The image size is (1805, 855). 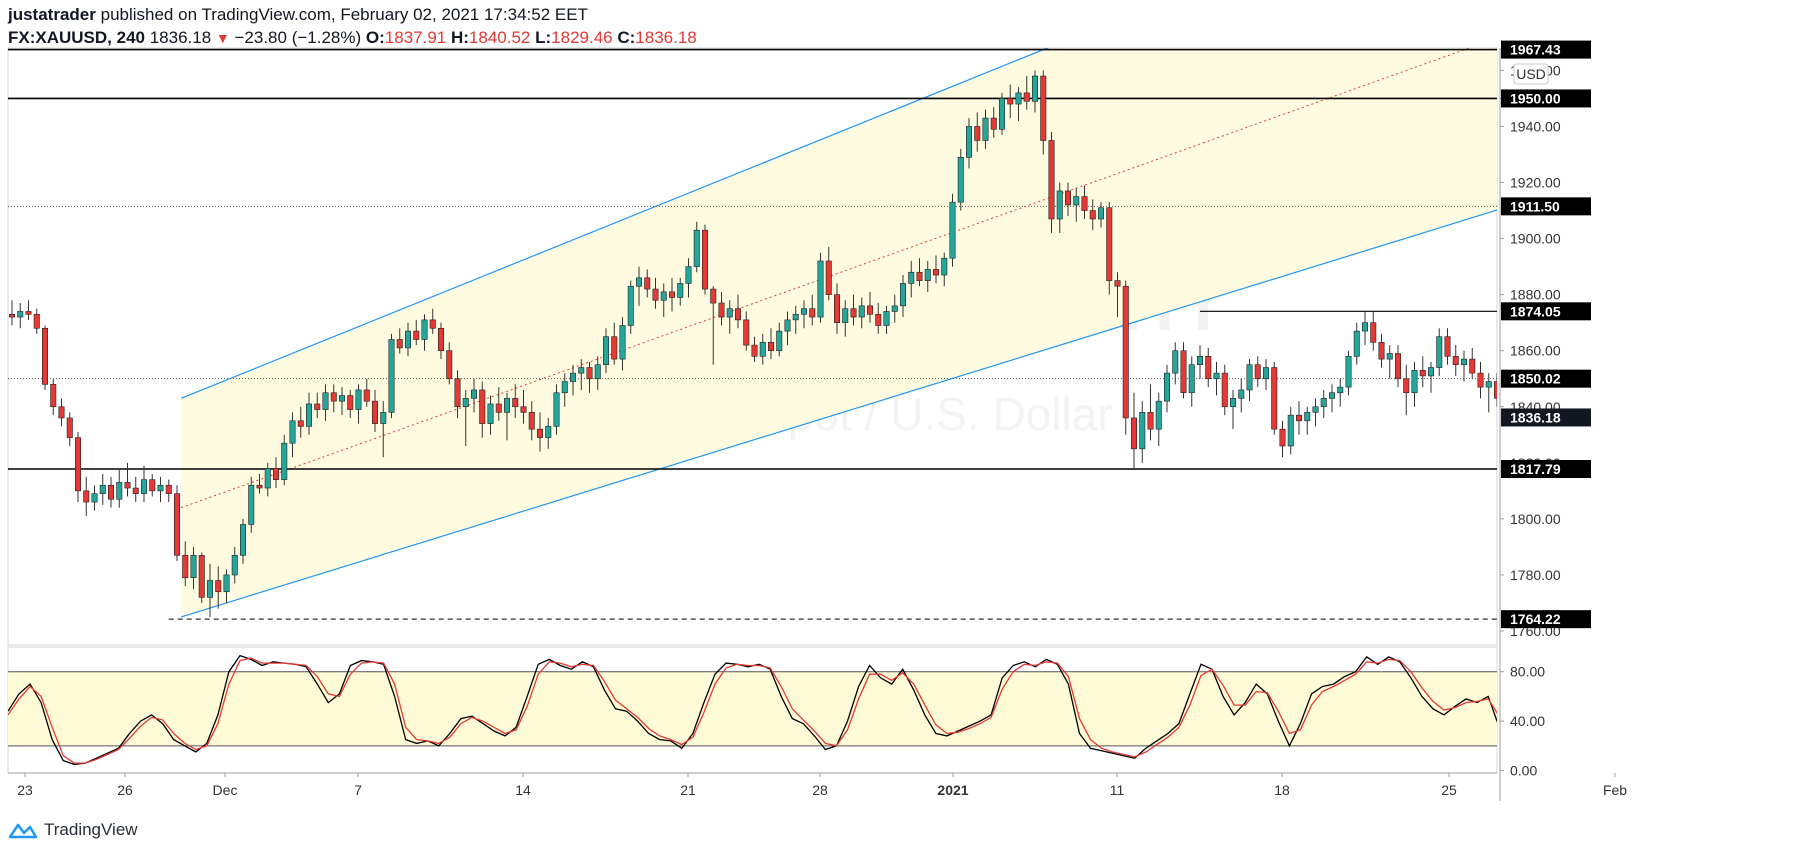 I want to click on price-tag-label: 1874.05, so click(x=1535, y=311).